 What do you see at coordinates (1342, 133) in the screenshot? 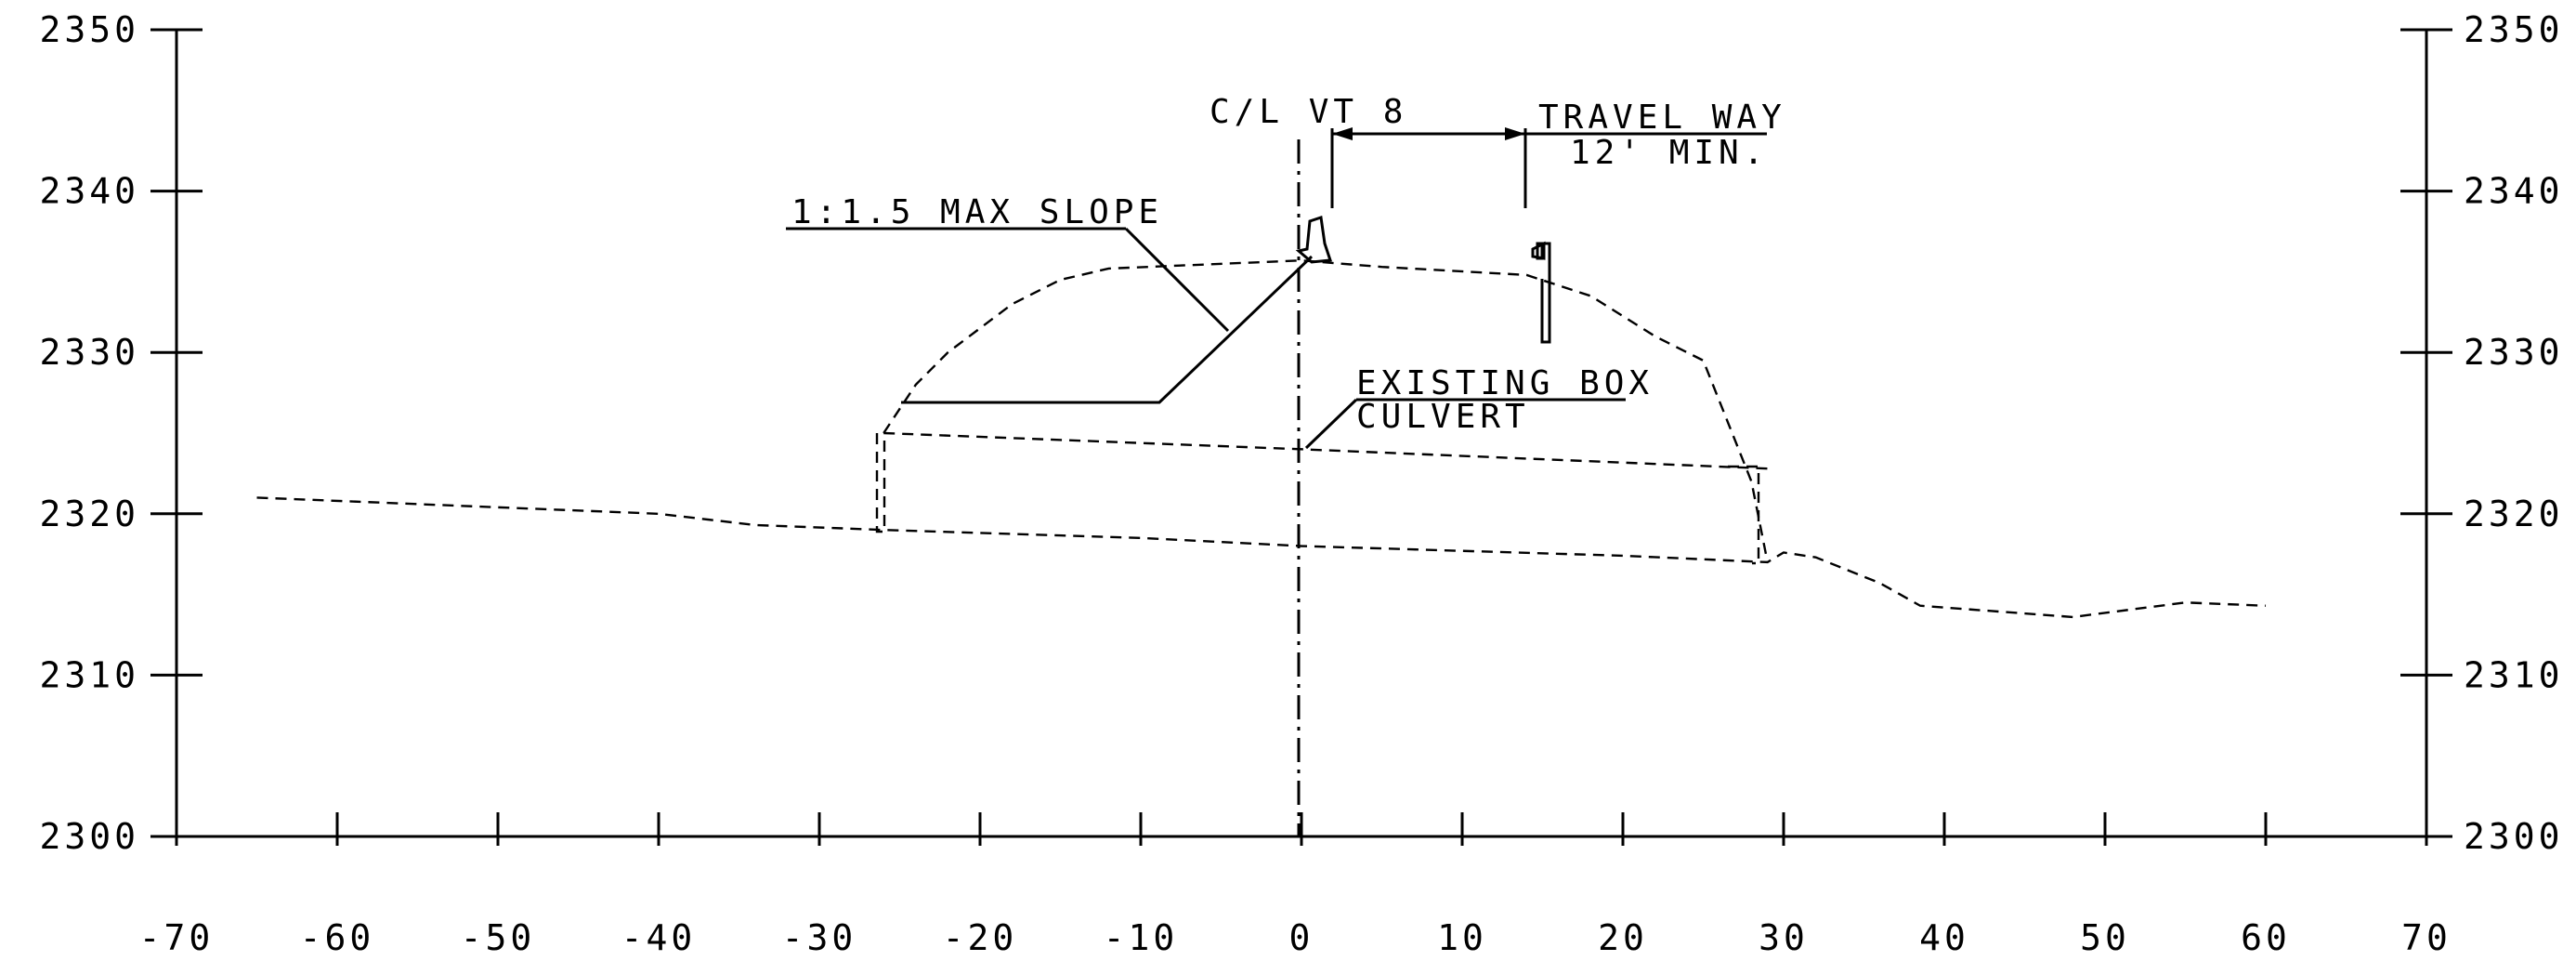
I see `dimension-arrow-left` at bounding box center [1342, 133].